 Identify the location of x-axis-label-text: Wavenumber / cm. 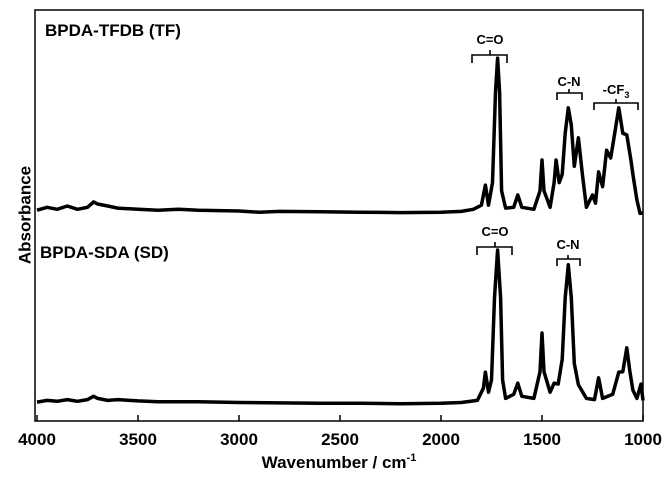
(334, 462).